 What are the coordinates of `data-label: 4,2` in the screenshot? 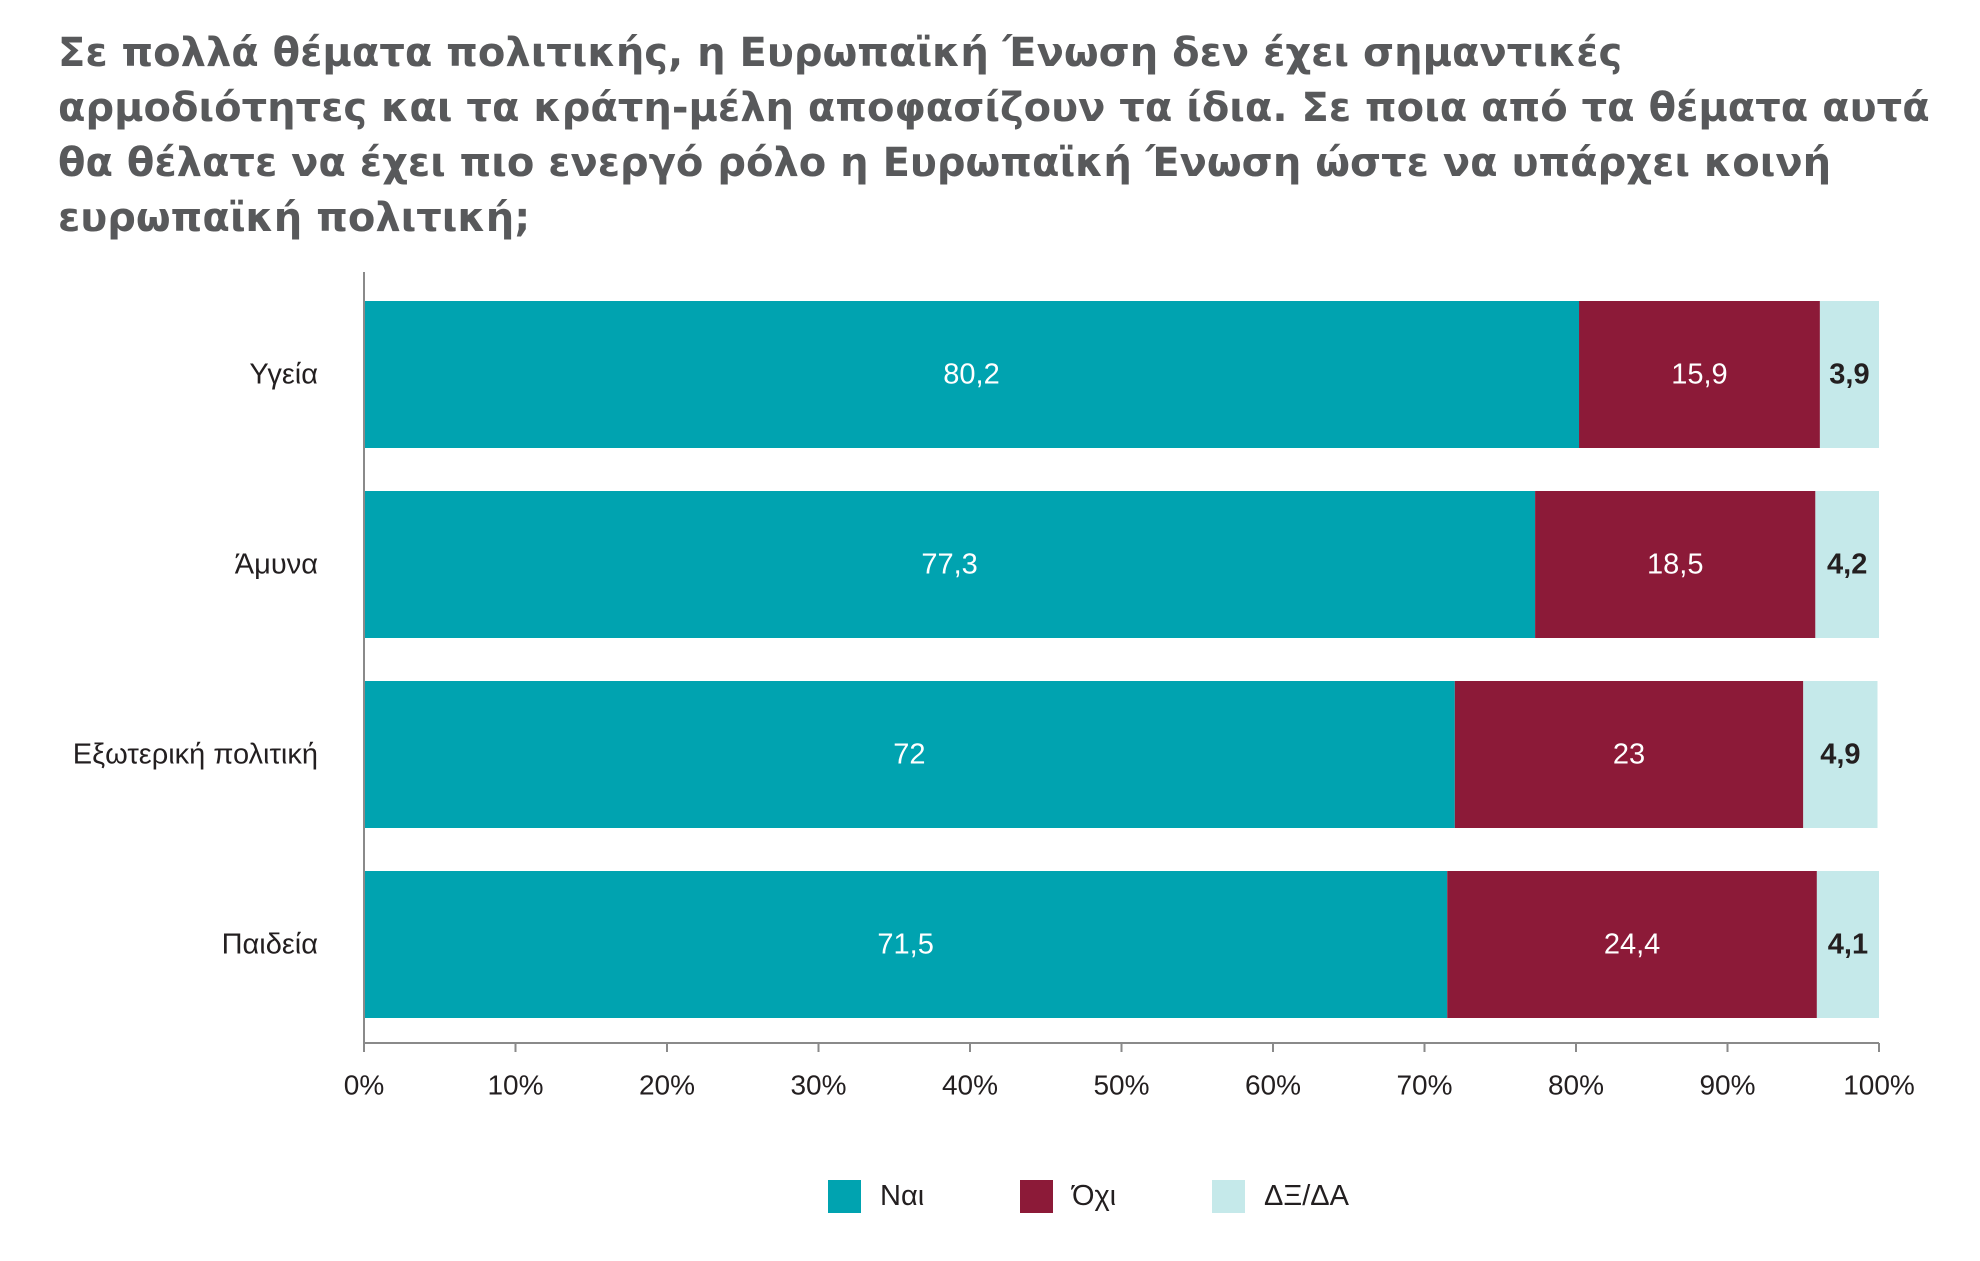 It's located at (1847, 565).